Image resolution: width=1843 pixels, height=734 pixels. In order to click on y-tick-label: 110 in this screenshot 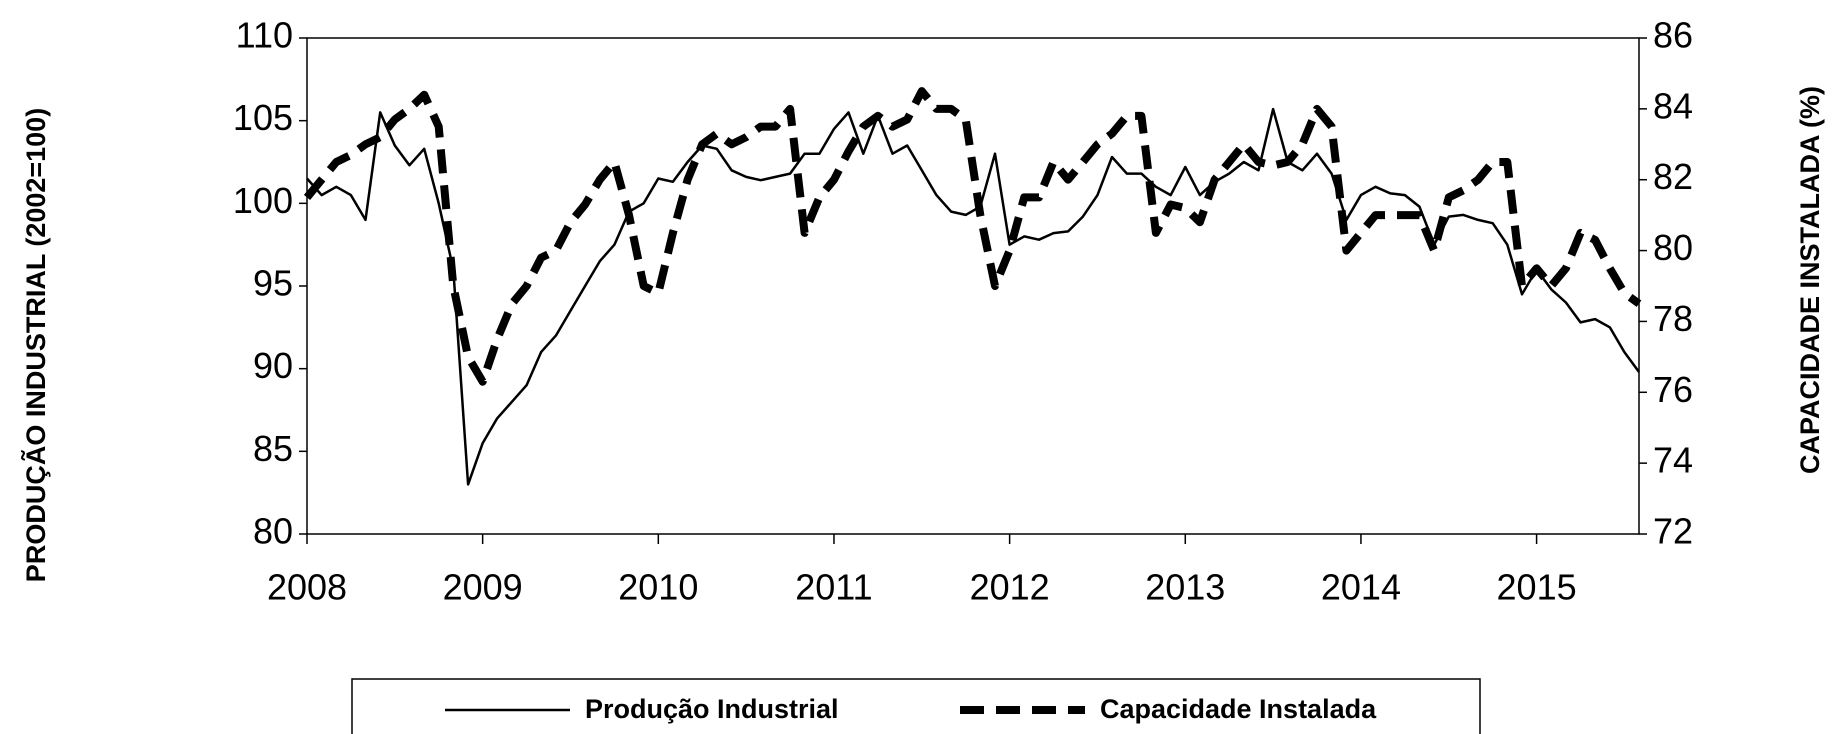, I will do `click(264, 35)`.